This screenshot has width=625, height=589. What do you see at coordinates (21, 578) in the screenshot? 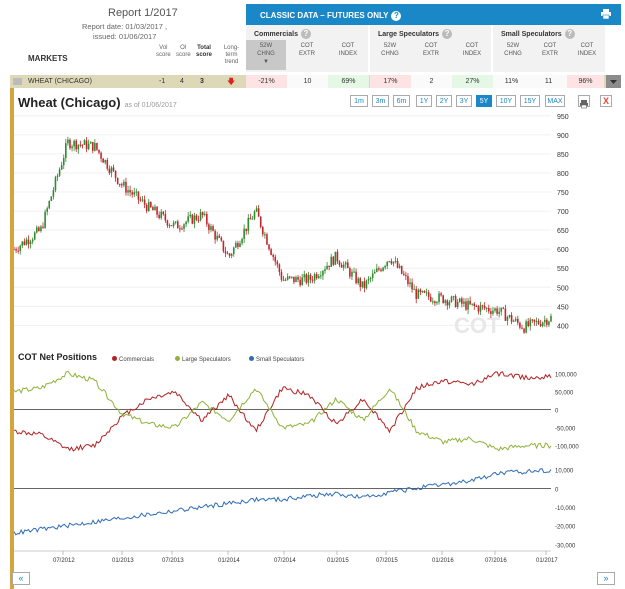
I see `prev-button: «` at bounding box center [21, 578].